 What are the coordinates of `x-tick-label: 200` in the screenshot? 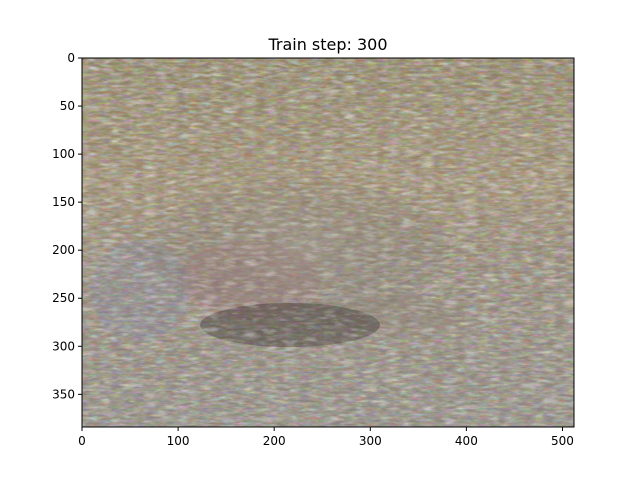 It's located at (274, 441).